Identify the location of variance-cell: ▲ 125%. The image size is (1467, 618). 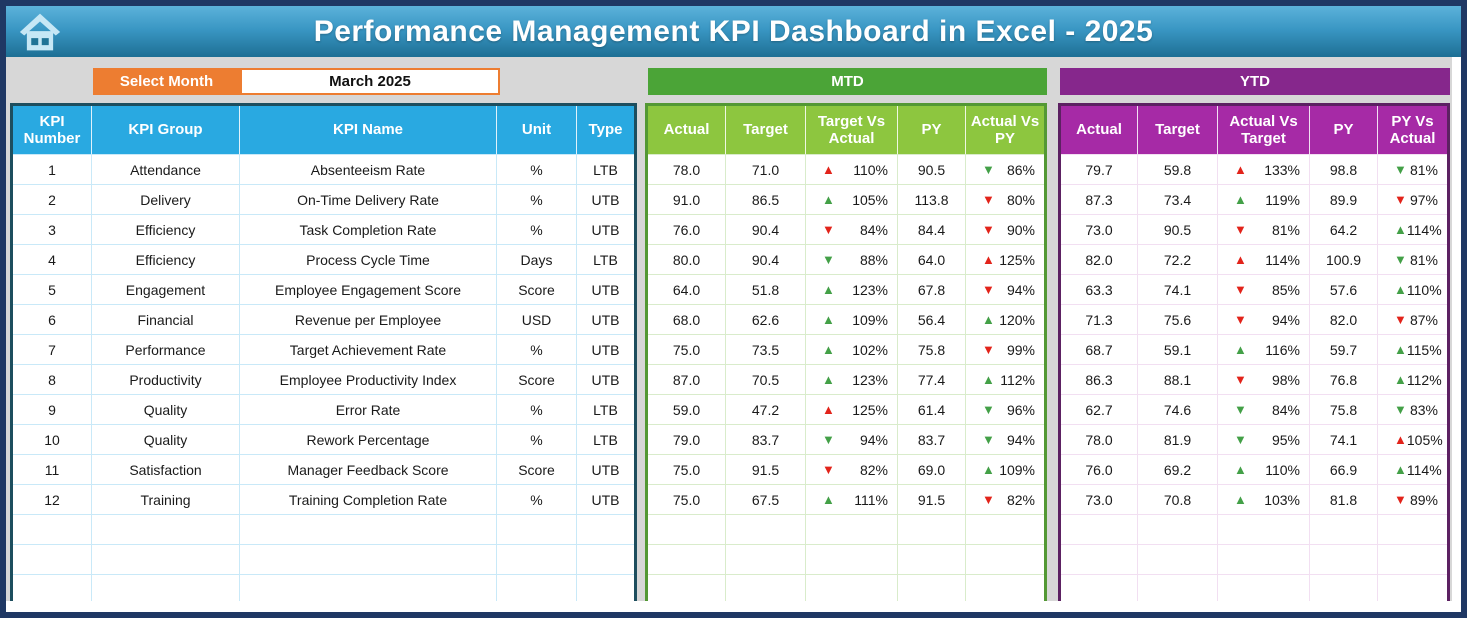
(852, 409).